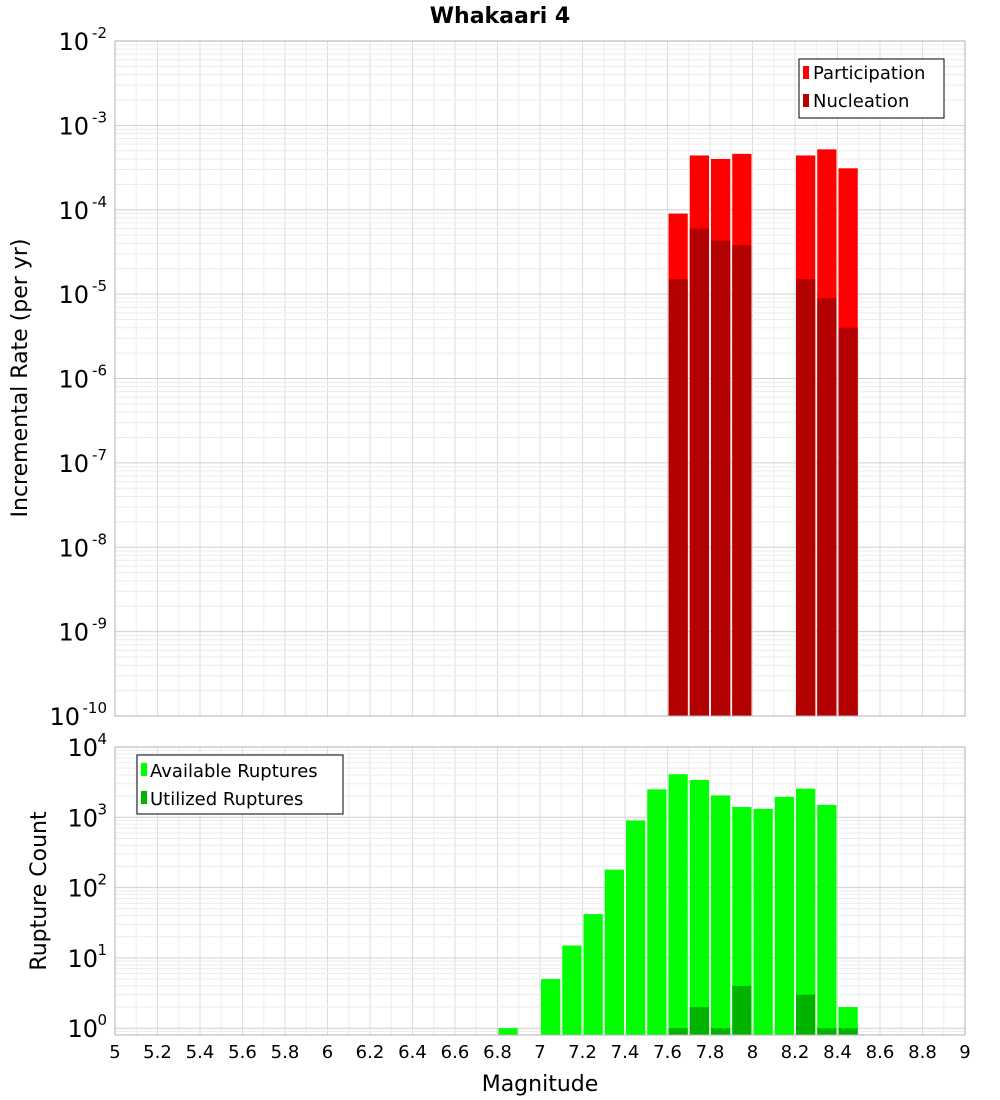  What do you see at coordinates (114, 1052) in the screenshot?
I see `x-tick-label: 5` at bounding box center [114, 1052].